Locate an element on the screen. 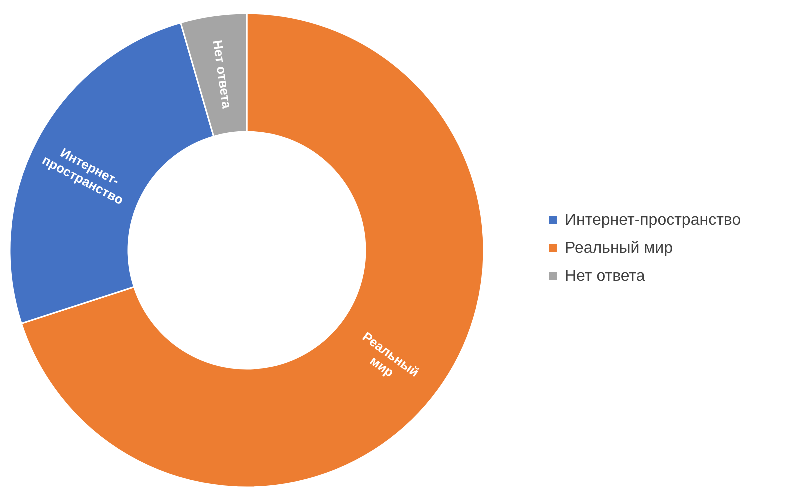 Image resolution: width=793 pixels, height=487 pixels. legend-label: Реальный мир is located at coordinates (619, 248).